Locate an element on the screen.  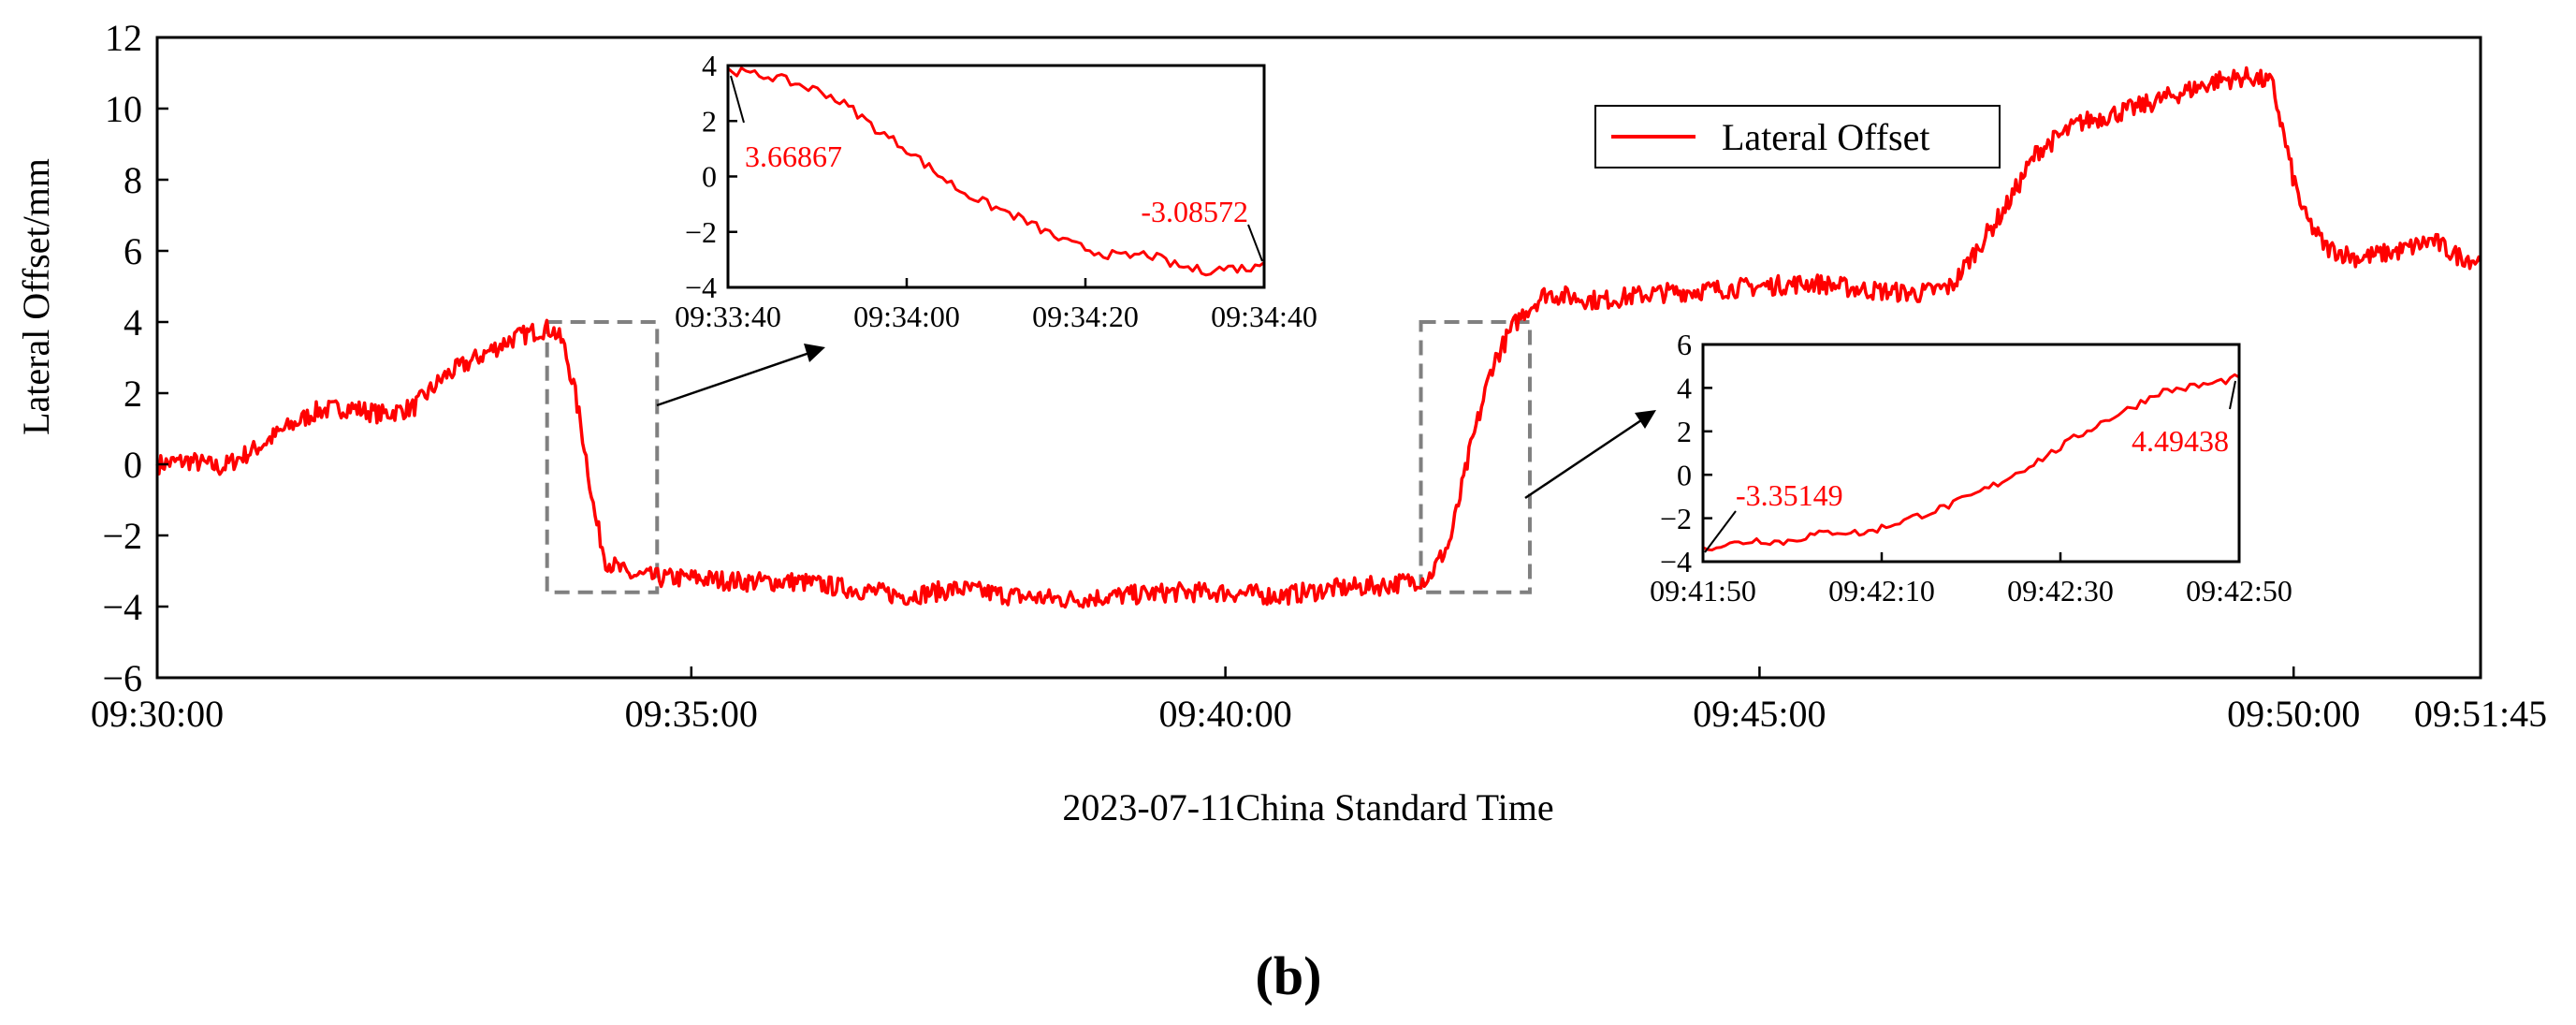
inset-2-y-axis: −4 −2 0 2 4 6 is located at coordinates (1686, 453).